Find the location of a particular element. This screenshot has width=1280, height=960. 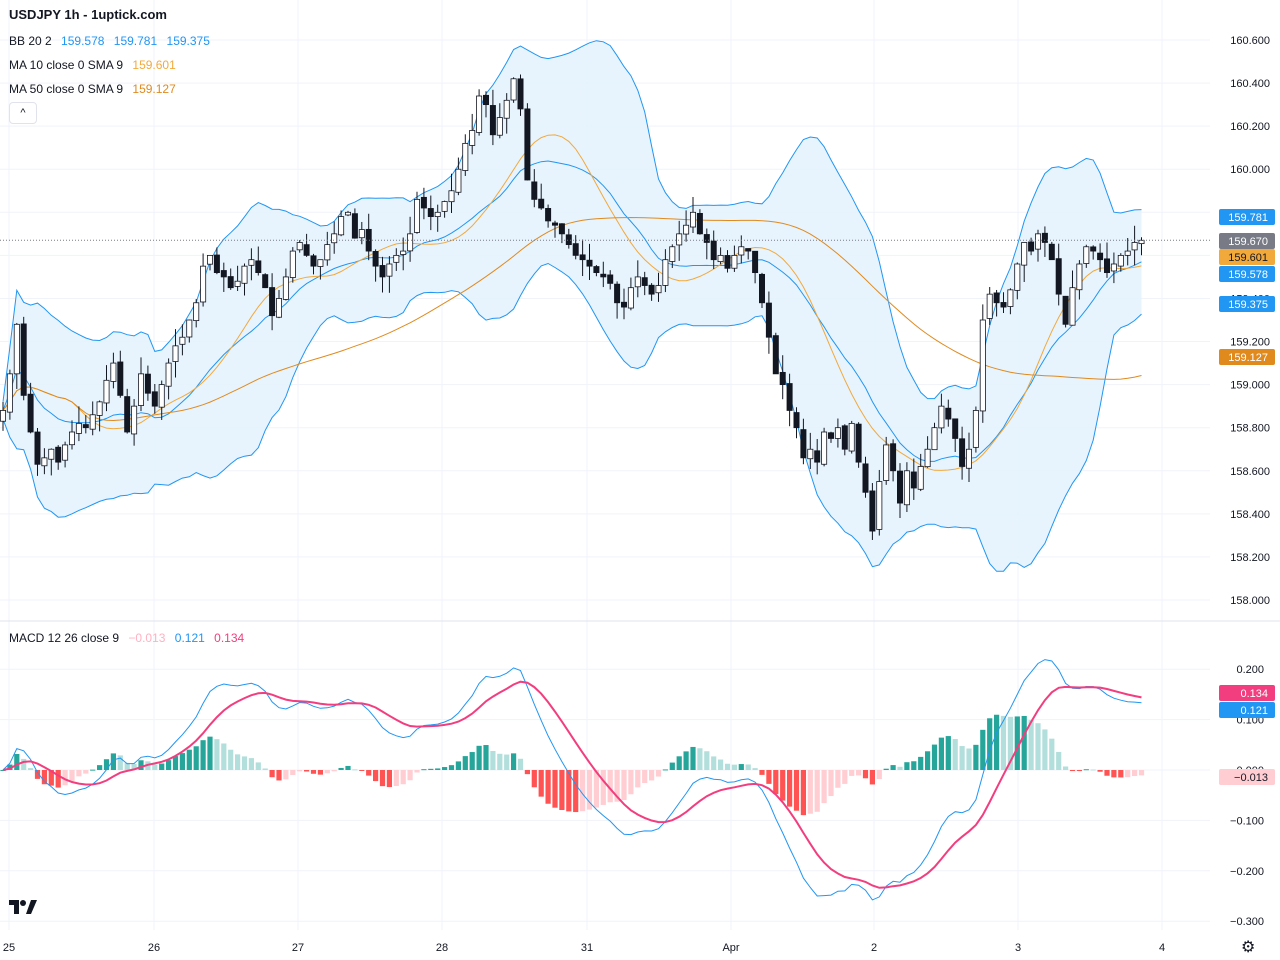

gear-icon: ⚙ is located at coordinates (1248, 947).